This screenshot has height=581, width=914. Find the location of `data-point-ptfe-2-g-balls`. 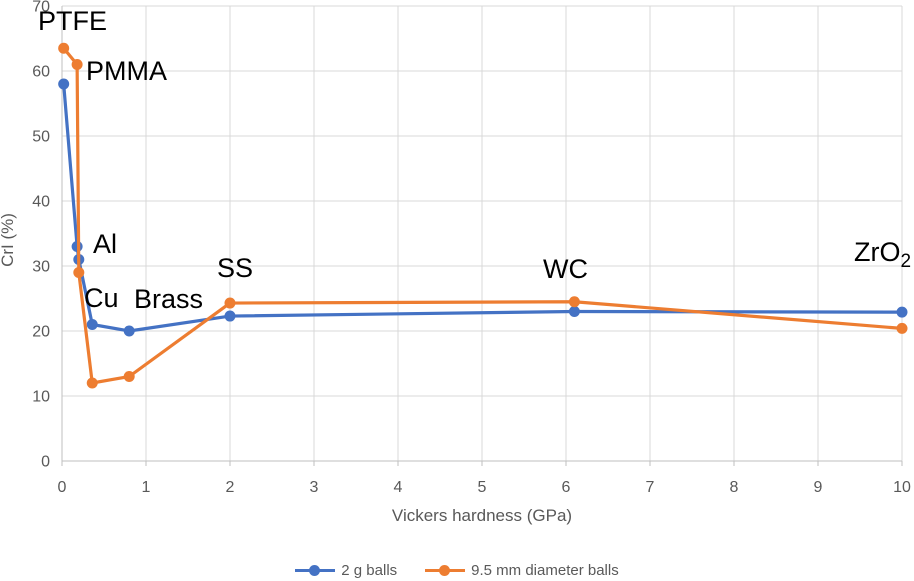

data-point-ptfe-2-g-balls is located at coordinates (64, 84).